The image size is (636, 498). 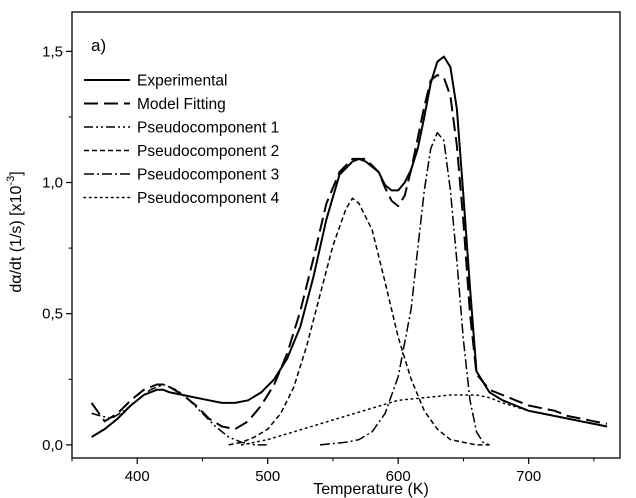 I want to click on y-tick-label: 0,5, so click(x=52, y=314).